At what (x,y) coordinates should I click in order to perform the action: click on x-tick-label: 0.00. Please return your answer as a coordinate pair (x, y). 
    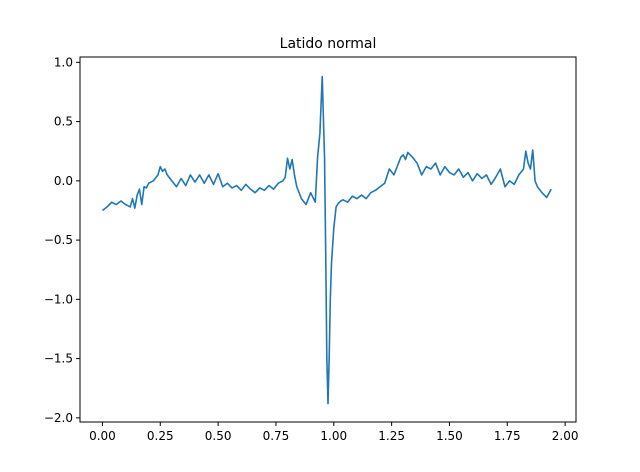
    Looking at the image, I should click on (102, 436).